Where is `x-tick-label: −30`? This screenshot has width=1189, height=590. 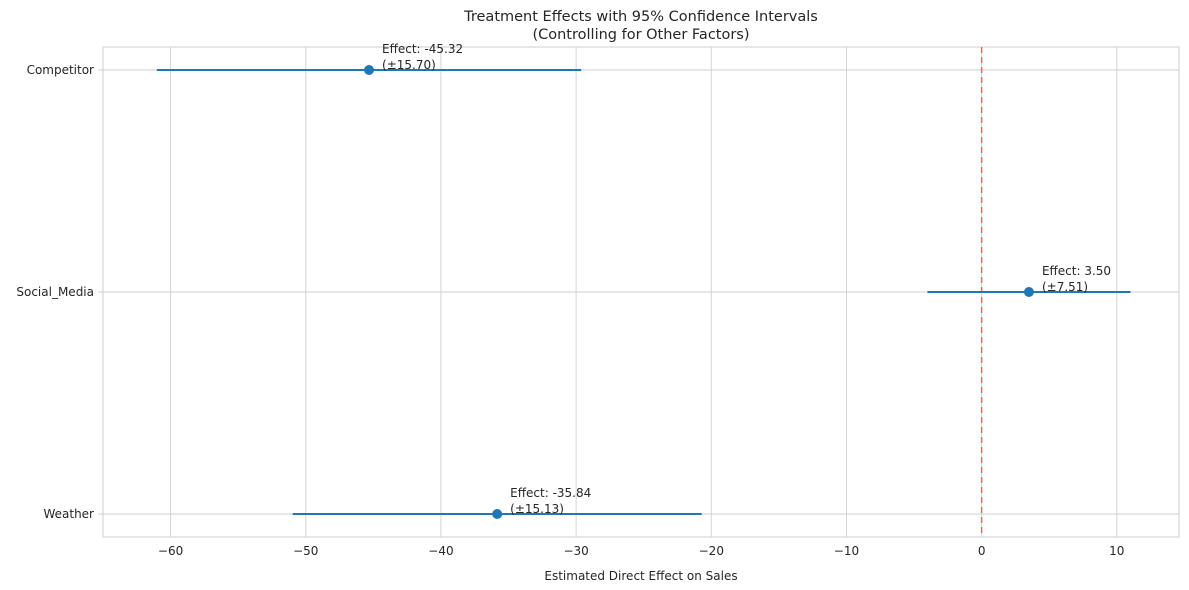 x-tick-label: −30 is located at coordinates (575, 551).